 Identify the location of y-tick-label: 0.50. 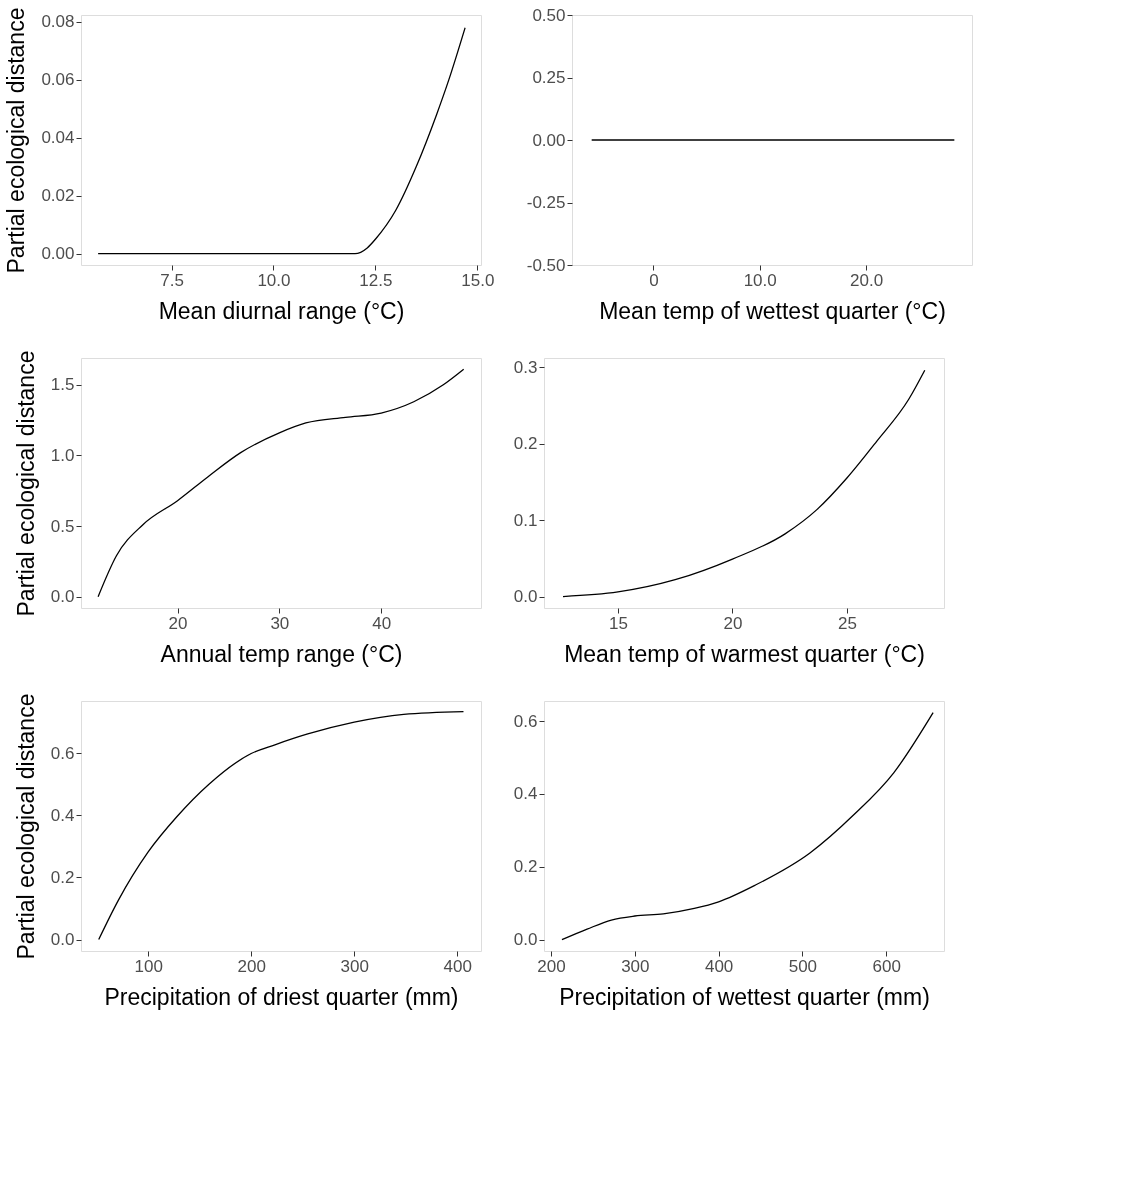
(549, 15).